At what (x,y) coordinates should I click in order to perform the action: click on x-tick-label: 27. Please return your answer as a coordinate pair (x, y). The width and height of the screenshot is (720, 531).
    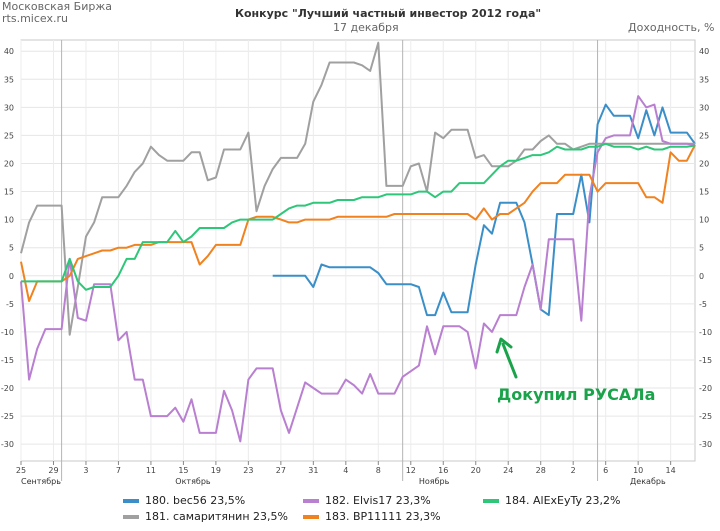
    Looking at the image, I should click on (281, 470).